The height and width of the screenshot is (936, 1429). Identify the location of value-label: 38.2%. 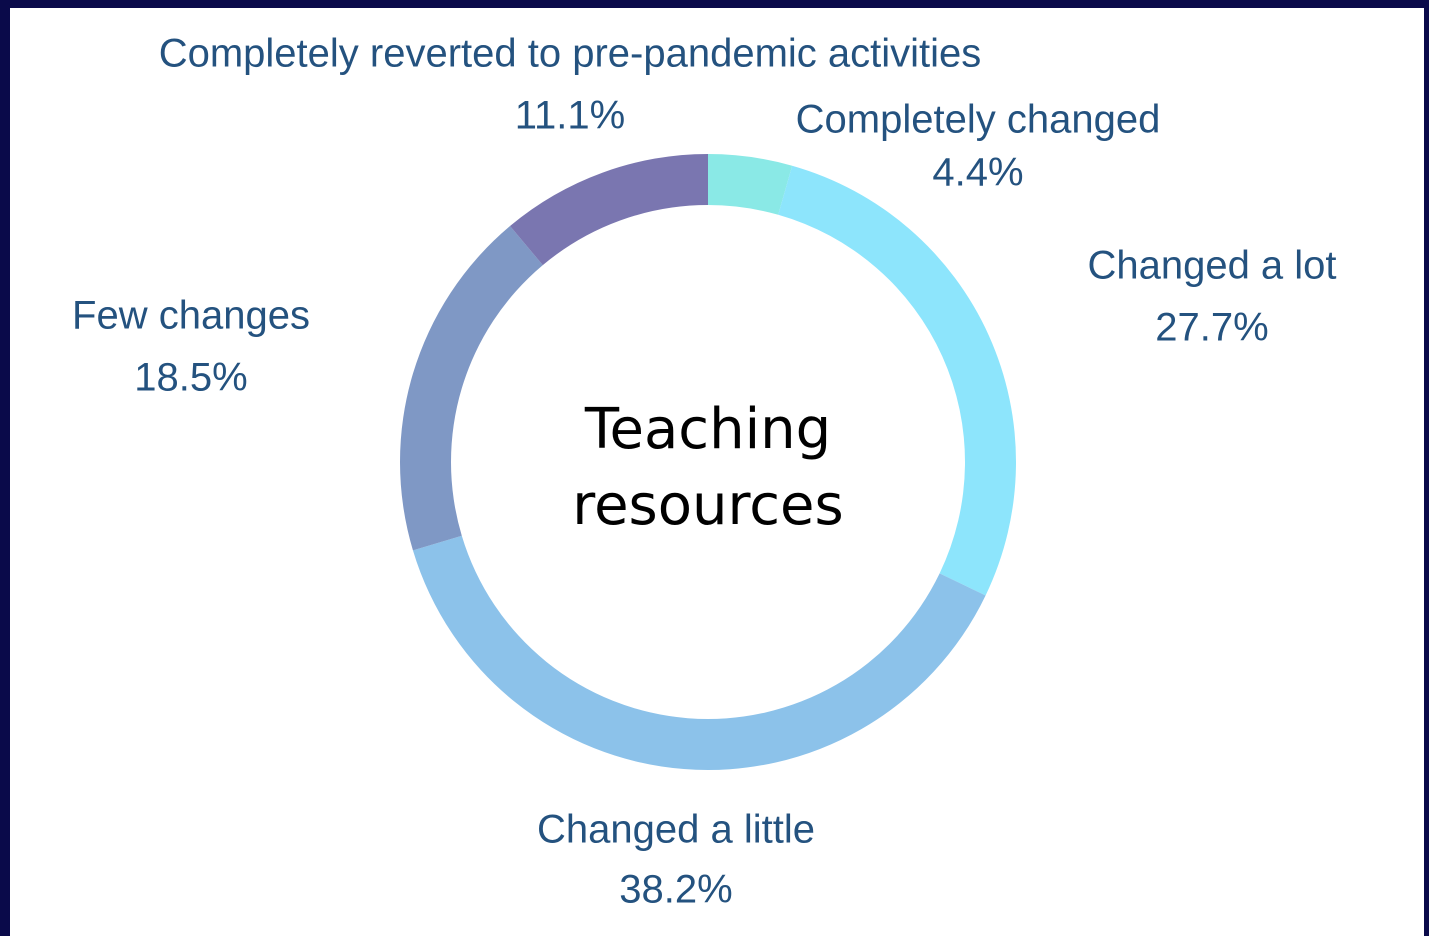
(675, 890).